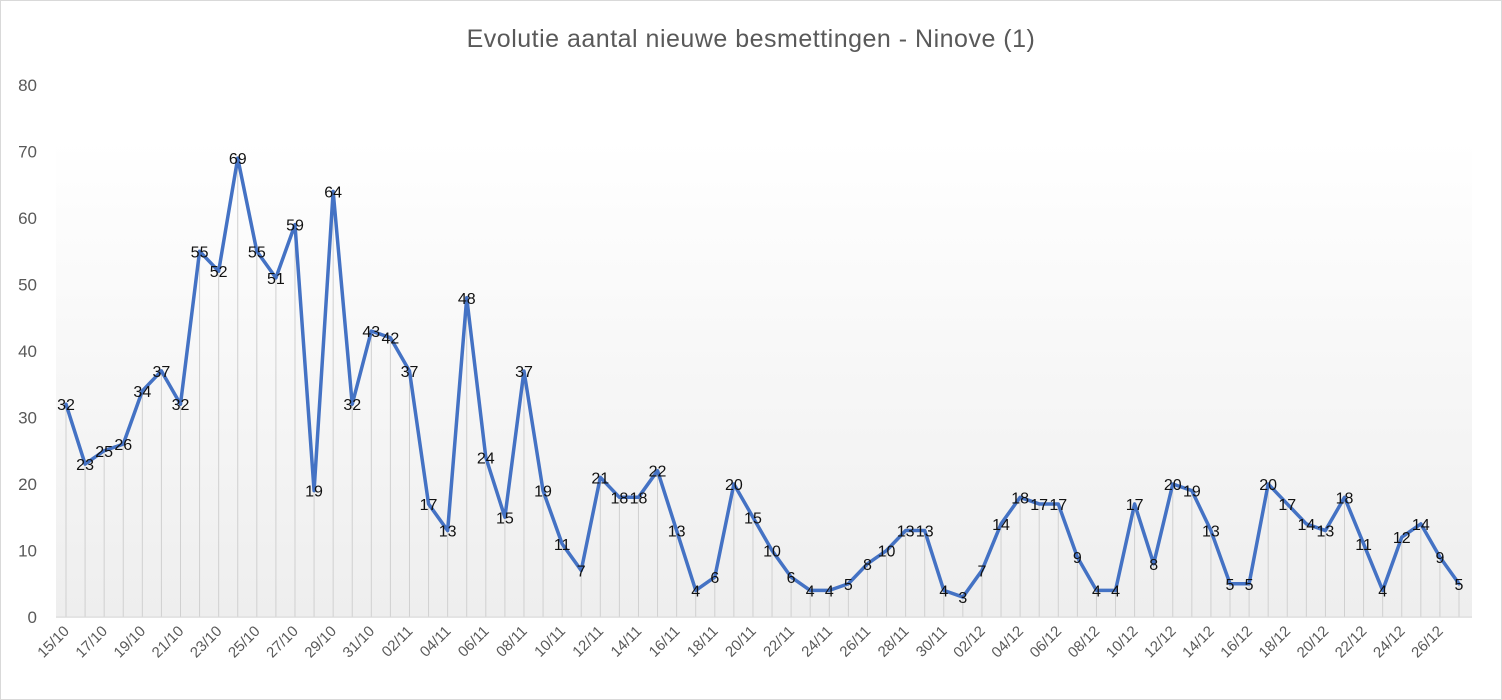 This screenshot has height=700, width=1502. I want to click on data-label: 37, so click(524, 372).